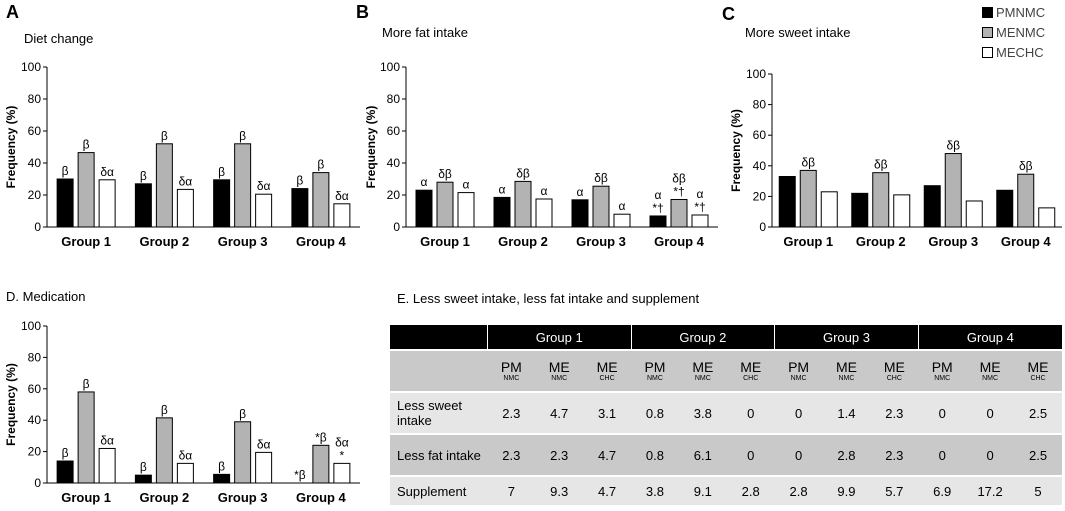 The image size is (1065, 511). Describe the element at coordinates (607, 412) in the screenshot. I see `table-cell: 3.1` at that location.